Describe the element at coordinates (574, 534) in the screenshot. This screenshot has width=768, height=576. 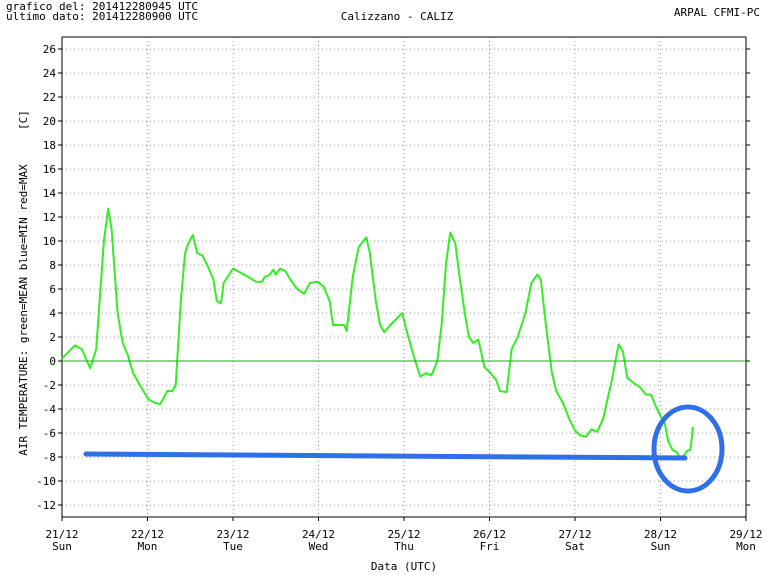
I see `x-tick-label: 27/12` at that location.